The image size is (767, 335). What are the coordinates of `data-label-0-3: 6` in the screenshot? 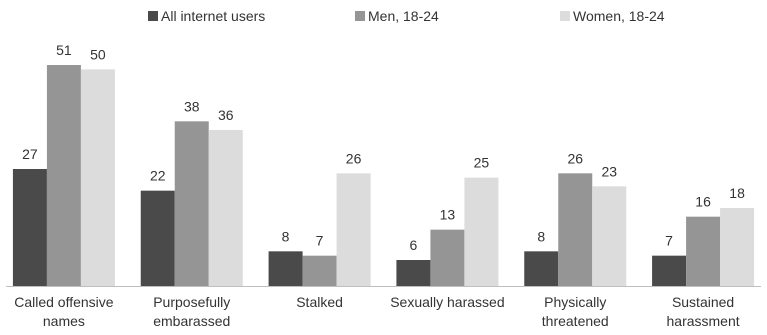 It's located at (414, 245).